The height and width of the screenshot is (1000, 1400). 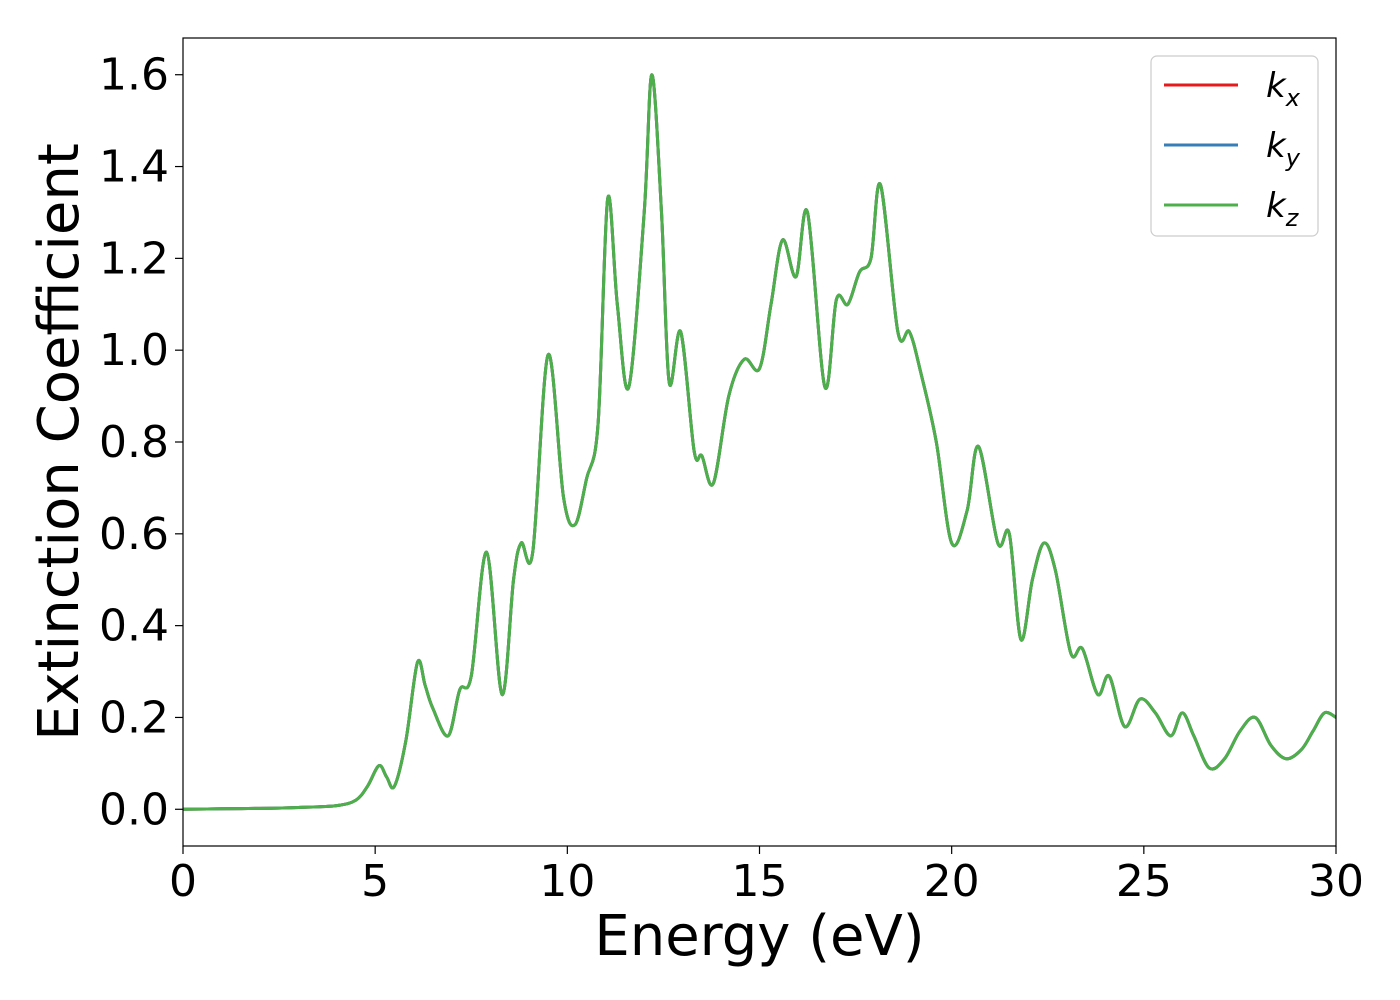 I want to click on y-tick-label: 1.4, so click(x=134, y=167).